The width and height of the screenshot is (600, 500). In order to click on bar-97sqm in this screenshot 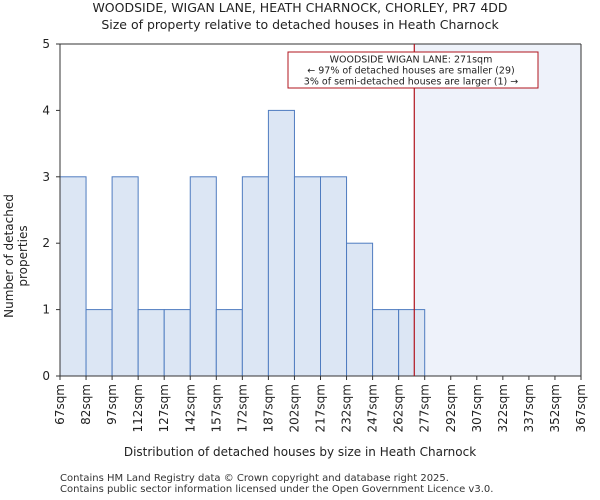, I will do `click(125, 276)`.